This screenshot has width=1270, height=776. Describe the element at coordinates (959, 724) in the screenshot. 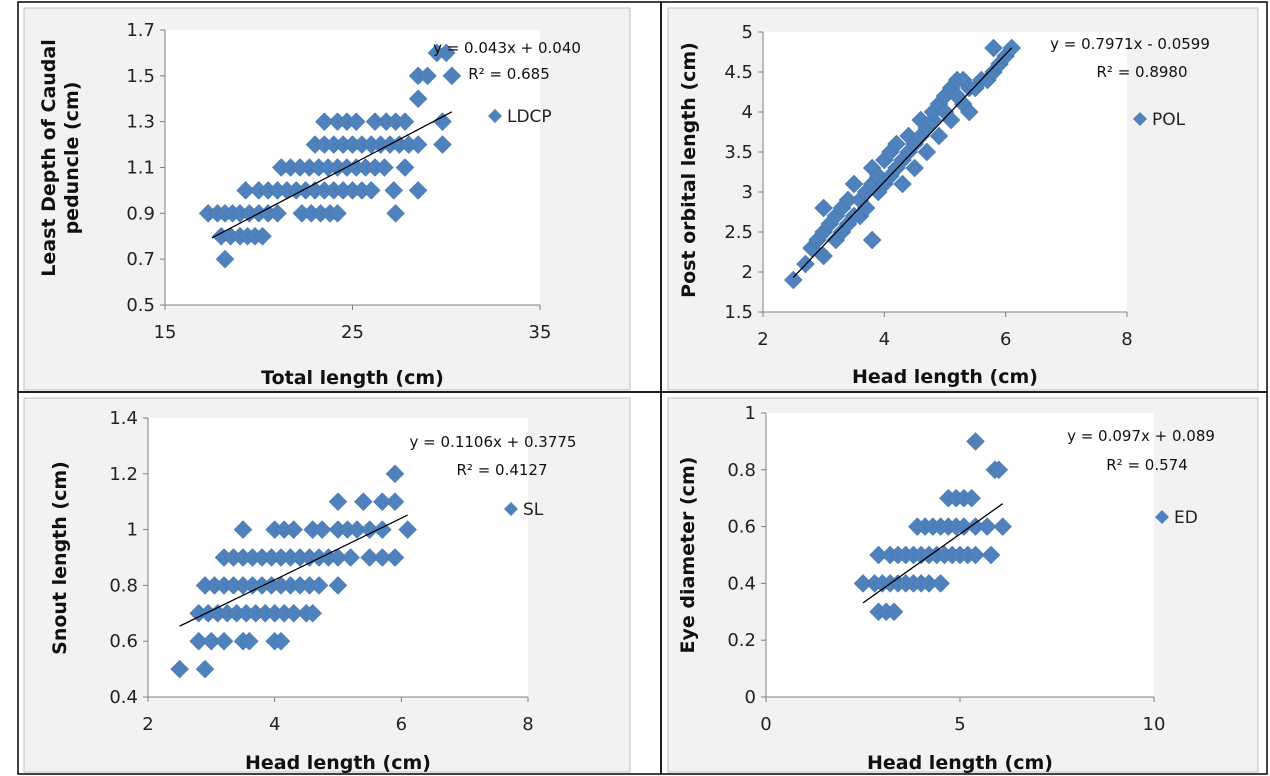

I see `x-tick-label: 5` at that location.